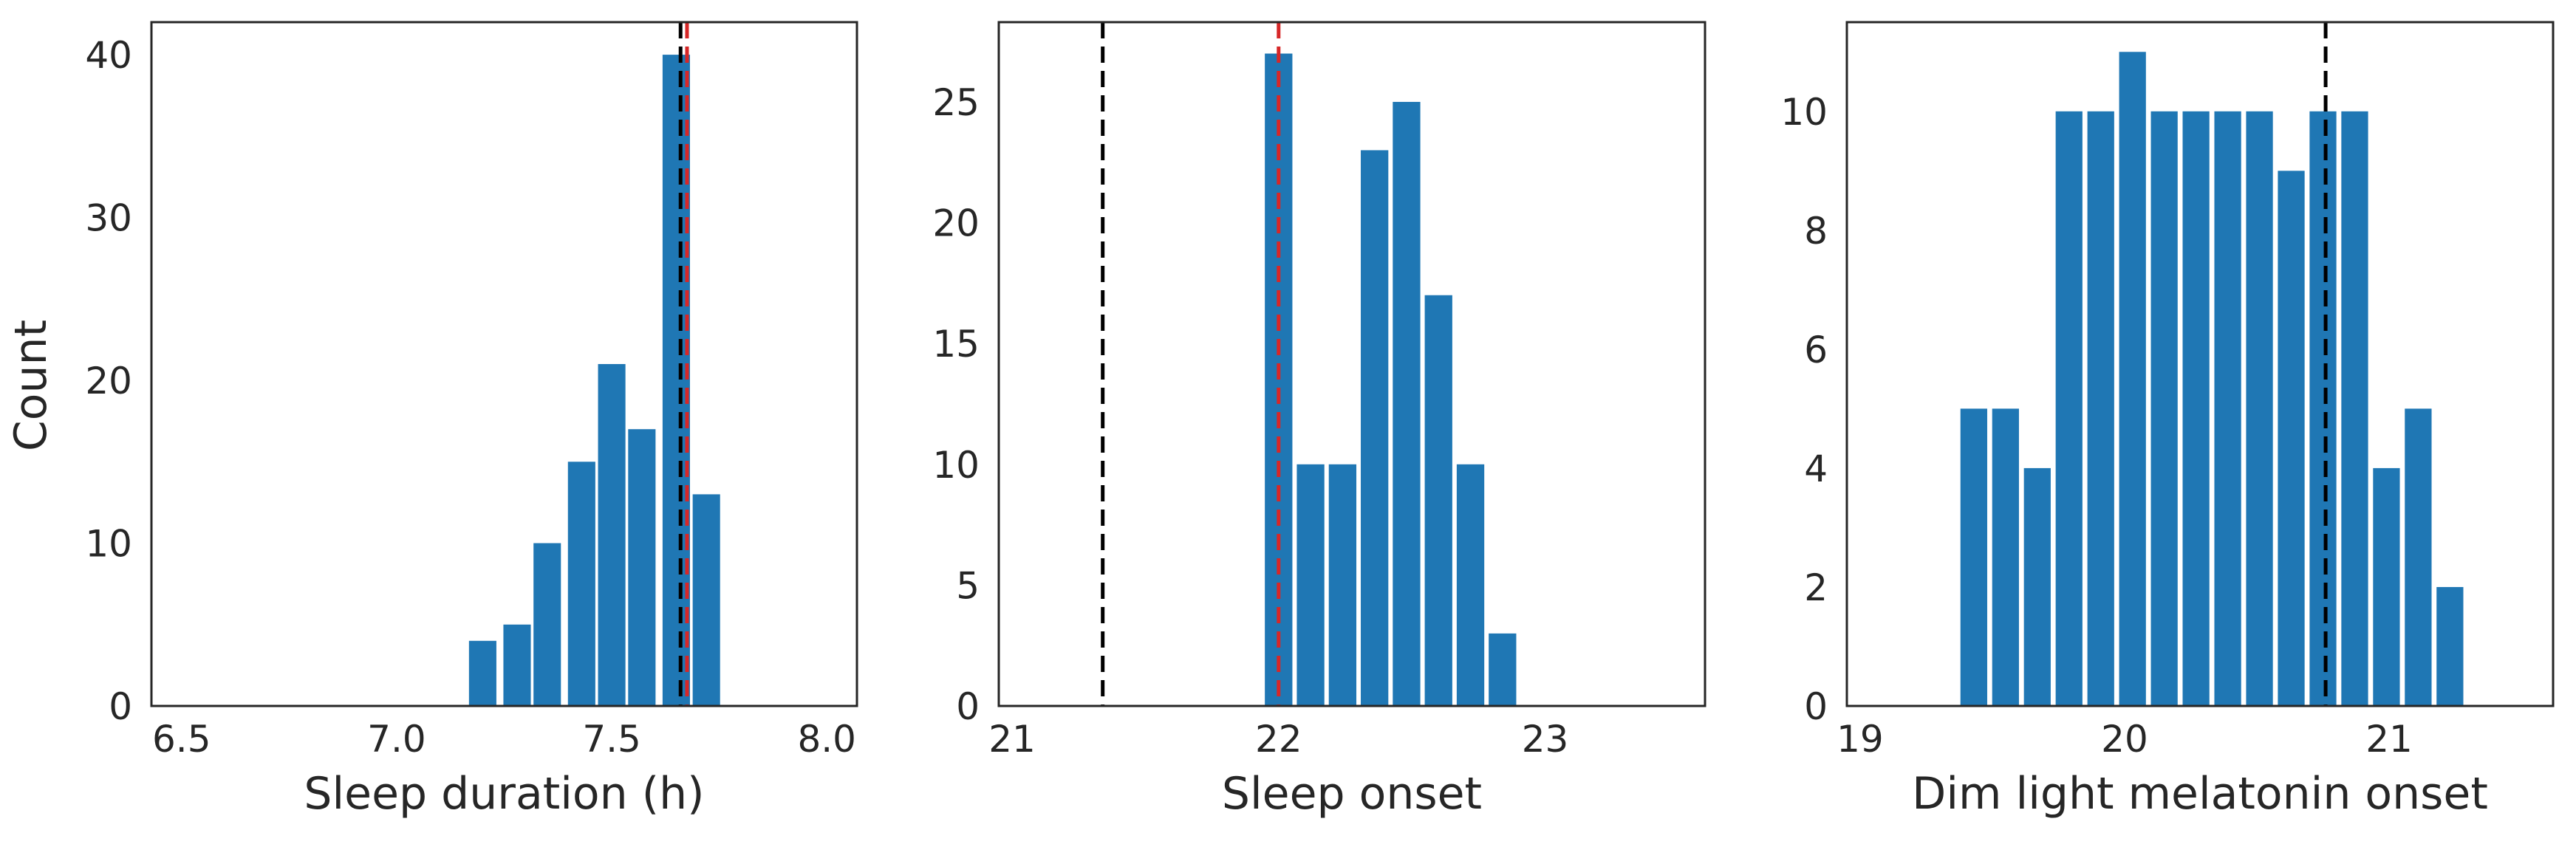 The image size is (2576, 847). I want to click on x-axis-label: Dim light melatonin onset, so click(2200, 794).